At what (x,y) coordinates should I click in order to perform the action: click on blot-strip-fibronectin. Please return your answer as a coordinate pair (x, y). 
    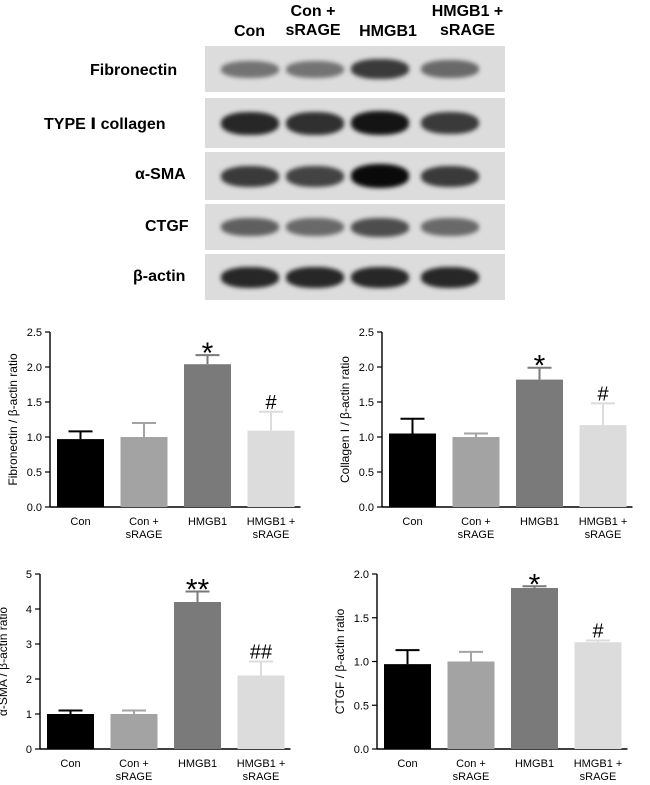
    Looking at the image, I should click on (355, 69).